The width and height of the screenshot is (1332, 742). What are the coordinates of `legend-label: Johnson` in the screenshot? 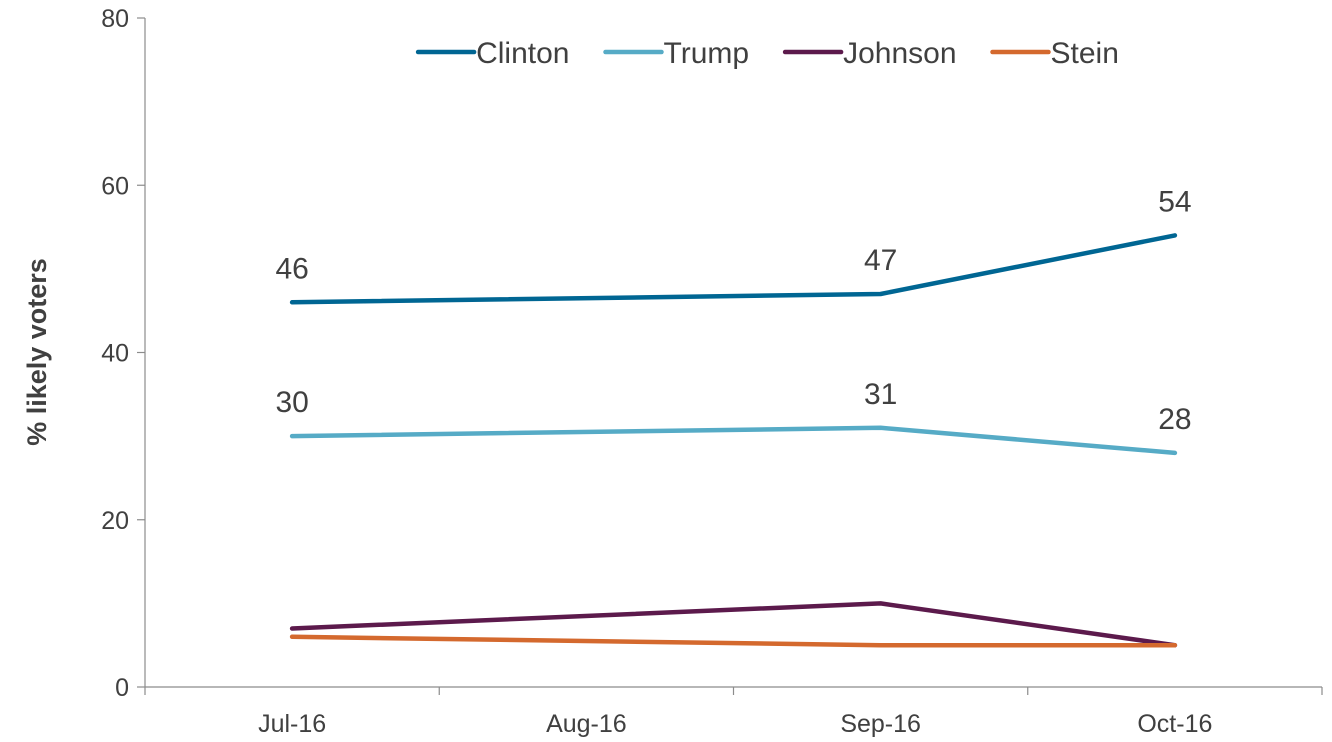 It's located at (899, 53).